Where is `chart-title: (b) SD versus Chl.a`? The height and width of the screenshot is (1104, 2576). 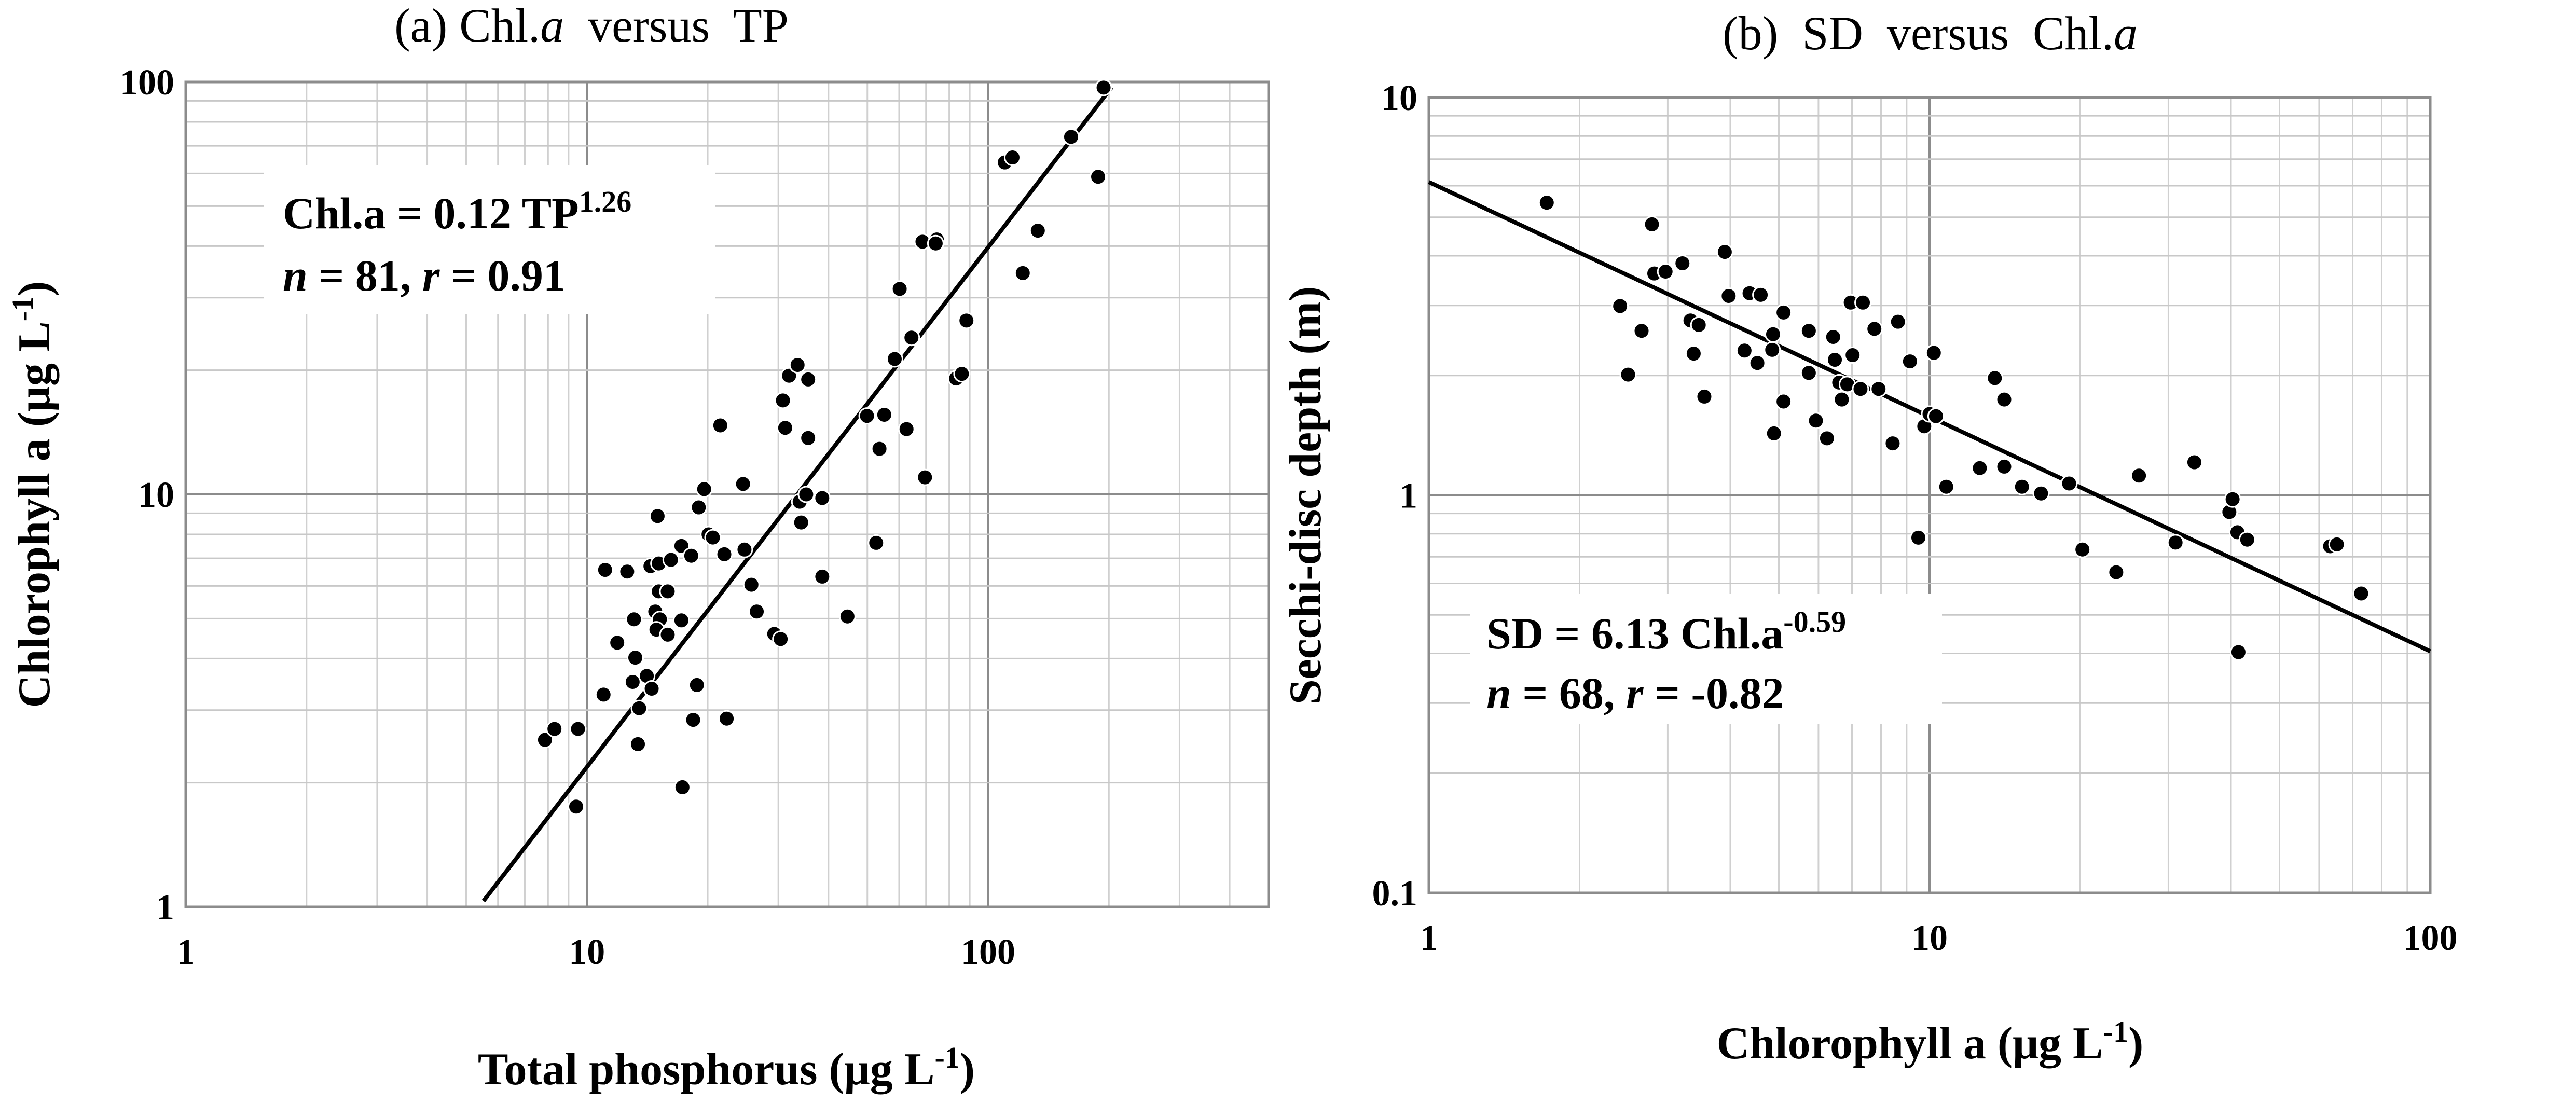
chart-title: (b) SD versus Chl.a is located at coordinates (1930, 33).